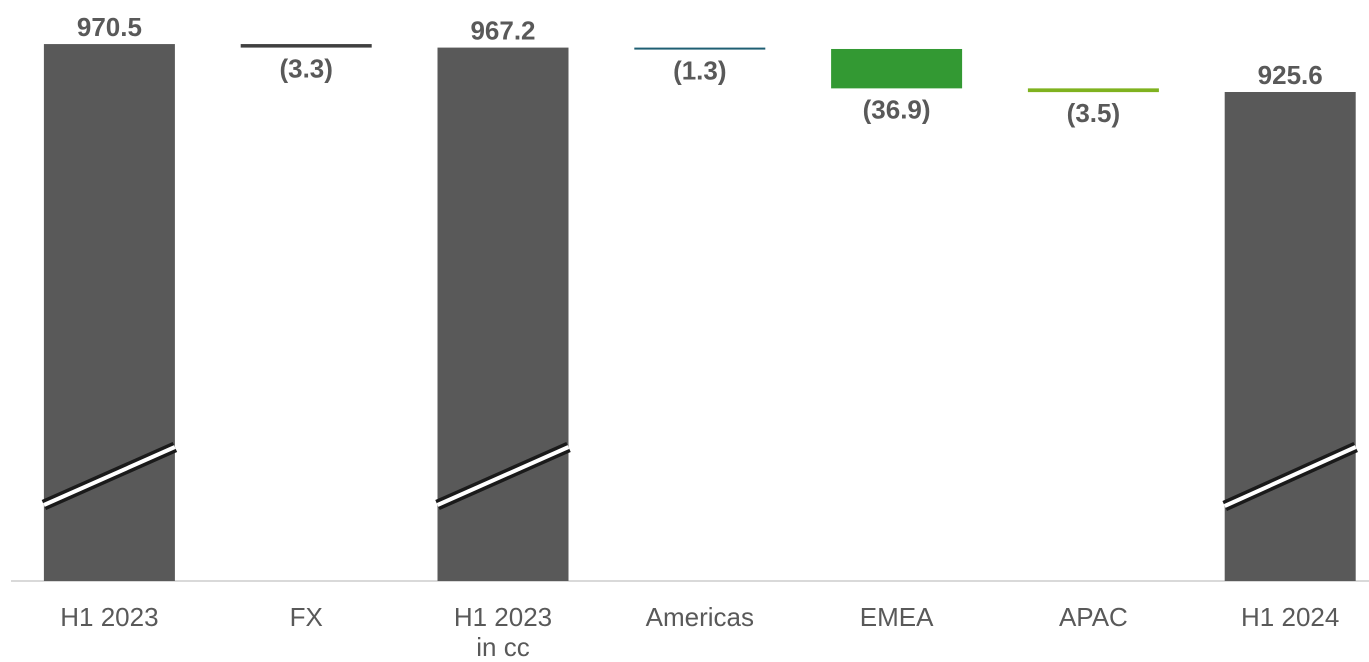 The image size is (1369, 662). I want to click on data-label: (36.9), so click(897, 109).